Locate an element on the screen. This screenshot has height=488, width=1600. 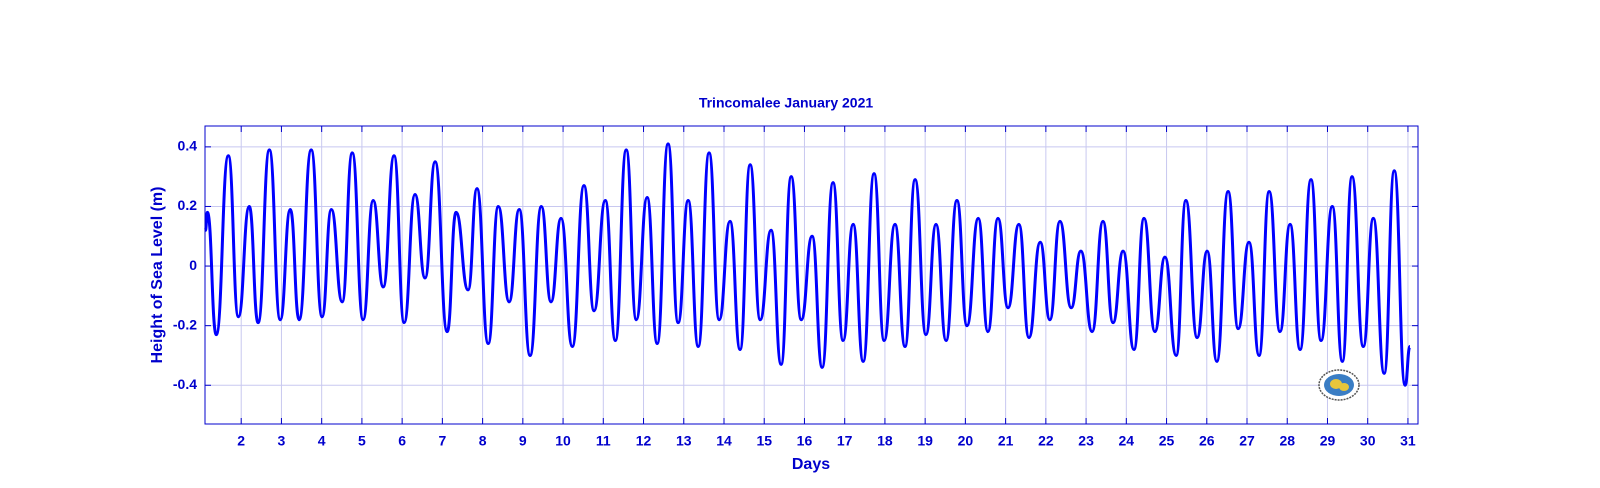
y-tick-label: -0.4 is located at coordinates (185, 384).